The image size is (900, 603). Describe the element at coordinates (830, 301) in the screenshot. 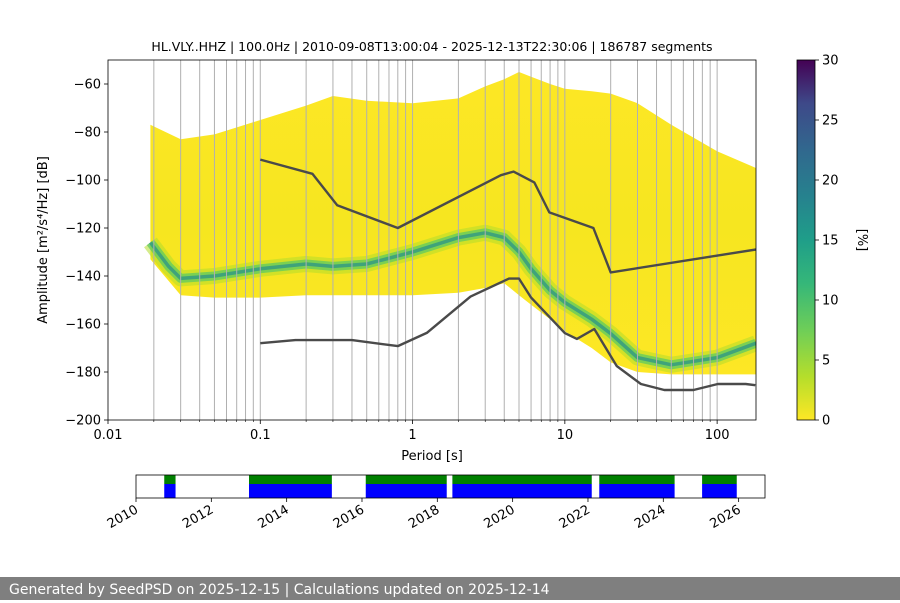

I see `colorbar-tick-label: 10` at that location.